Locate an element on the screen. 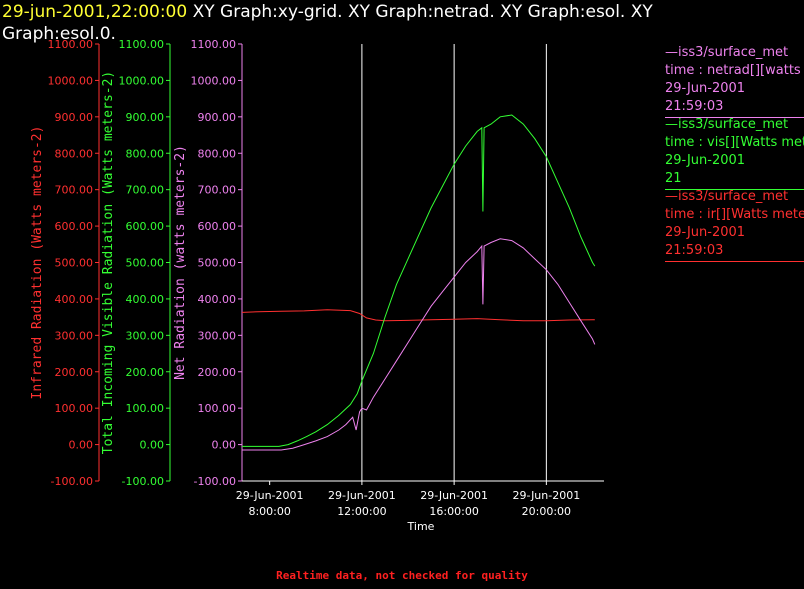 This screenshot has width=804, height=589. y-axis-label-net: Net Radiation (watts meters-2) is located at coordinates (180, 262).